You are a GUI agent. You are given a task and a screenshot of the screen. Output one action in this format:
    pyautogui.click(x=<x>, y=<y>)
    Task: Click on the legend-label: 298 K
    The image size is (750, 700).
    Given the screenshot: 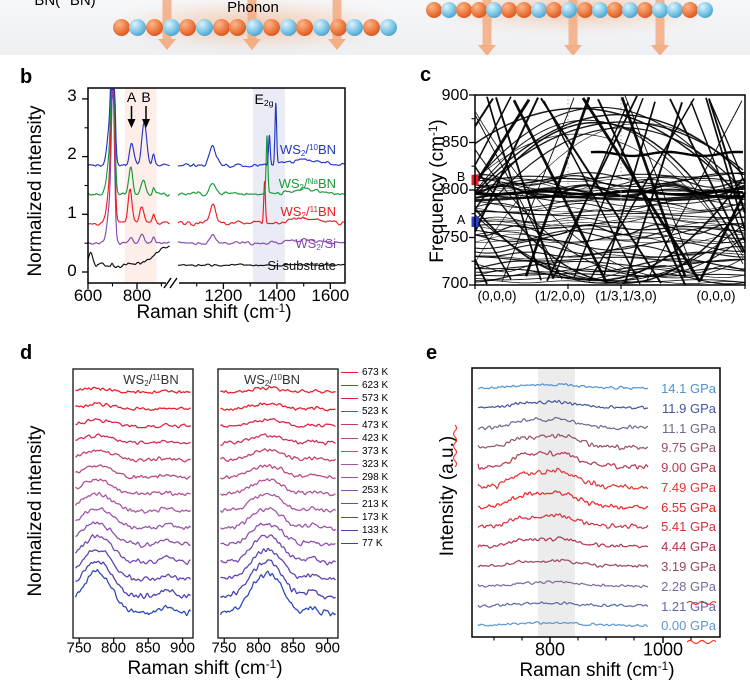 What is the action you would take?
    pyautogui.click(x=375, y=478)
    